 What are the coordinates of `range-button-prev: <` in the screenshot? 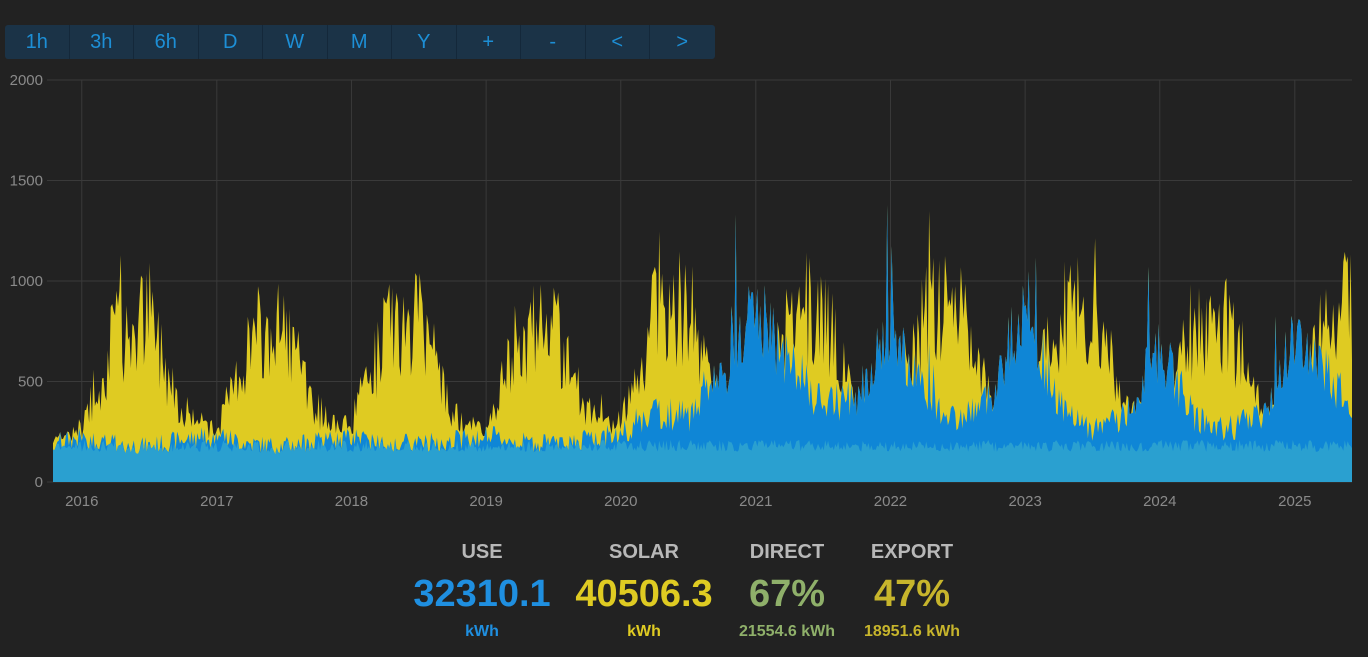 It's located at (618, 42).